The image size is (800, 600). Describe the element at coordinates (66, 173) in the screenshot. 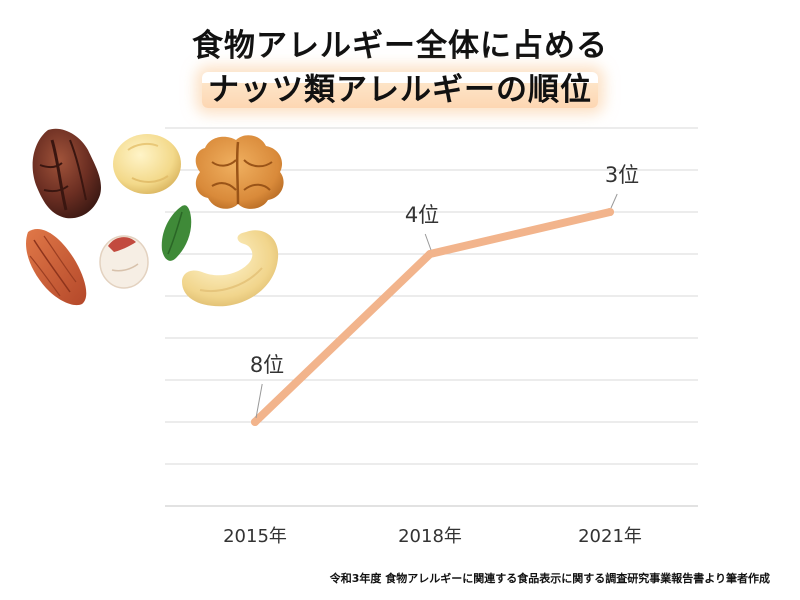

I see `pecan-icon` at that location.